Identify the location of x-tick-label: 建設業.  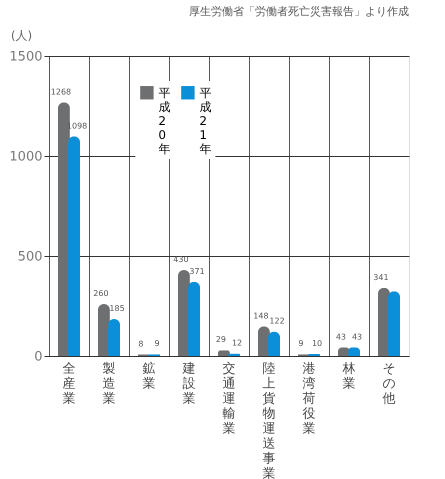
(189, 384).